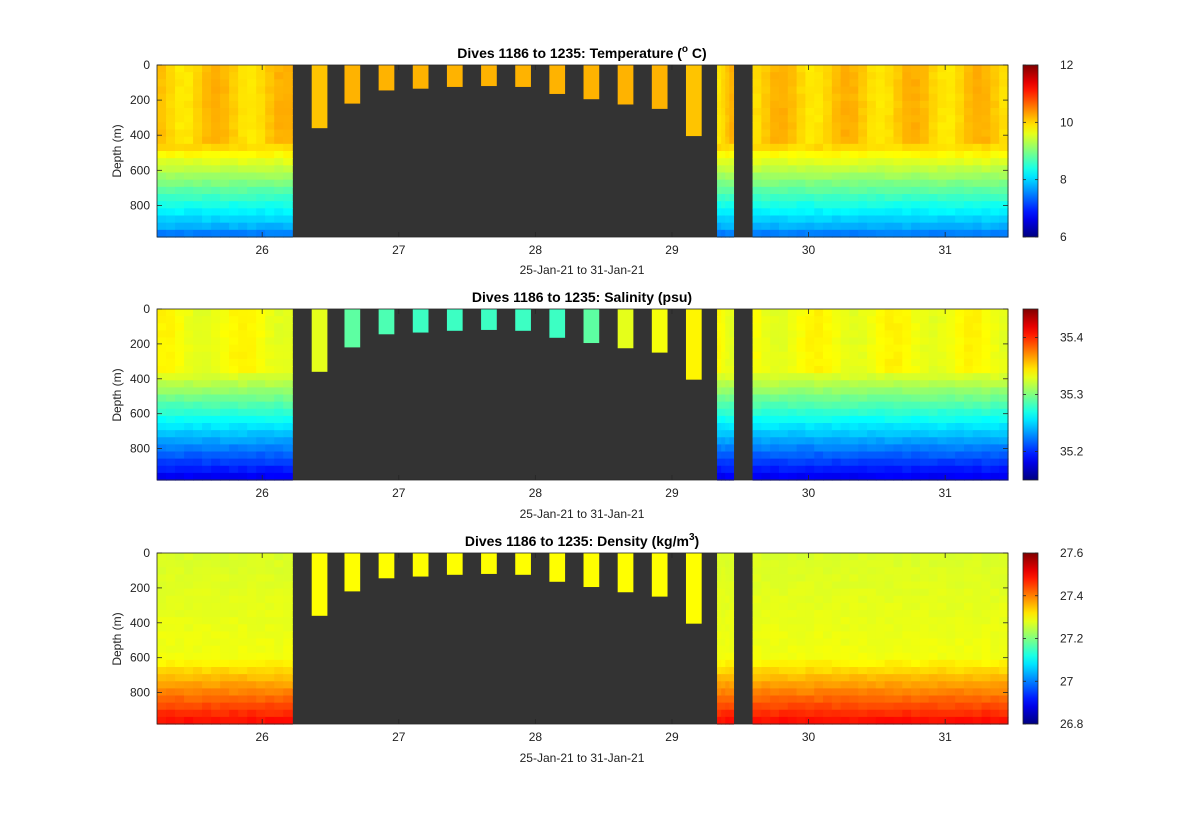 The image size is (1200, 815). I want to click on y-tick-label: 800, so click(140, 449).